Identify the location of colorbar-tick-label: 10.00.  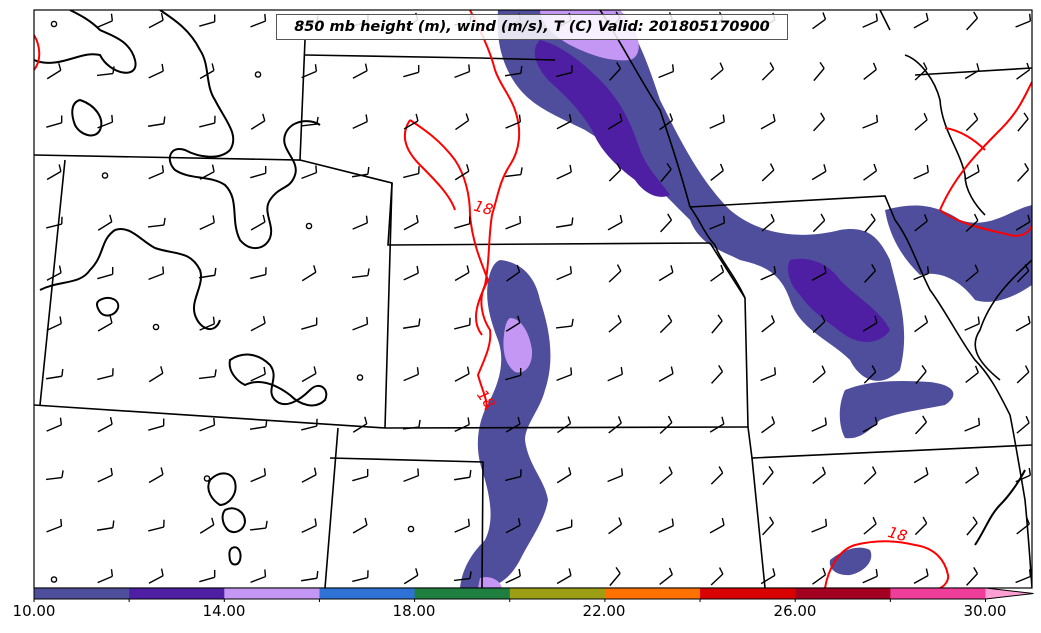
(34, 611).